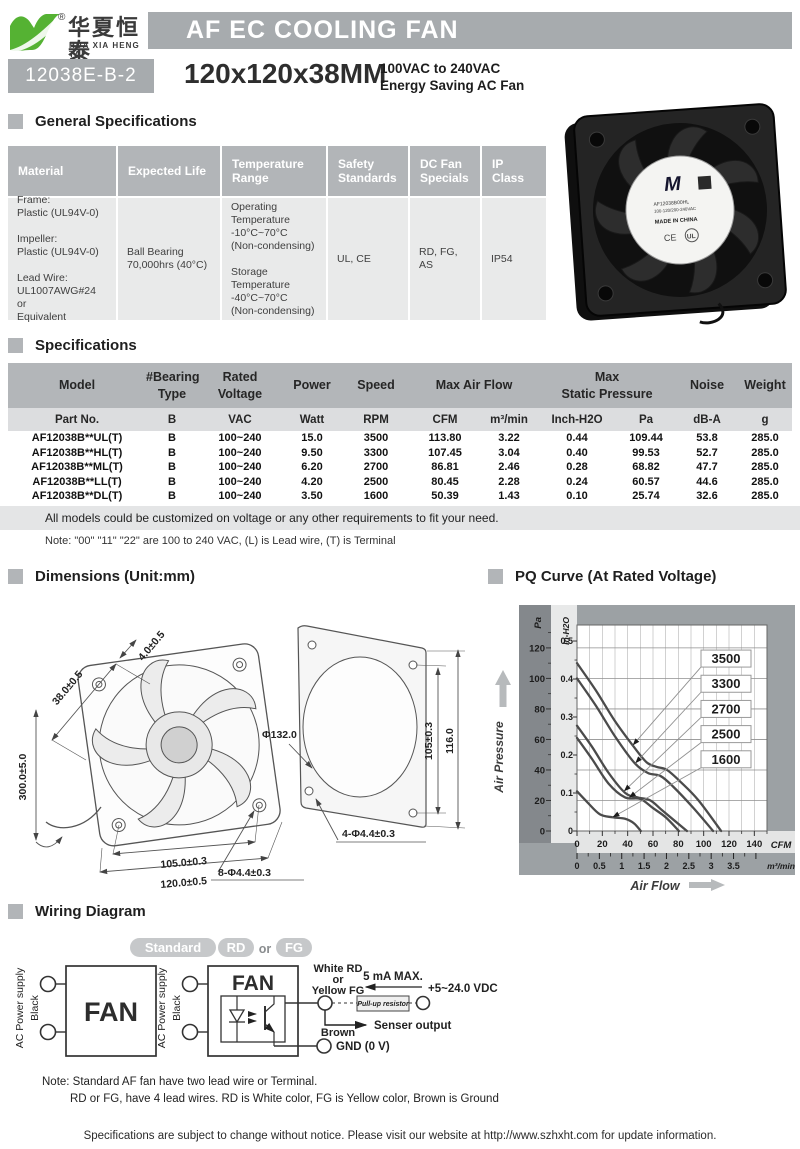 Image resolution: width=800 pixels, height=1149 pixels. What do you see at coordinates (537, 648) in the screenshot?
I see `svg-text: 120` at bounding box center [537, 648].